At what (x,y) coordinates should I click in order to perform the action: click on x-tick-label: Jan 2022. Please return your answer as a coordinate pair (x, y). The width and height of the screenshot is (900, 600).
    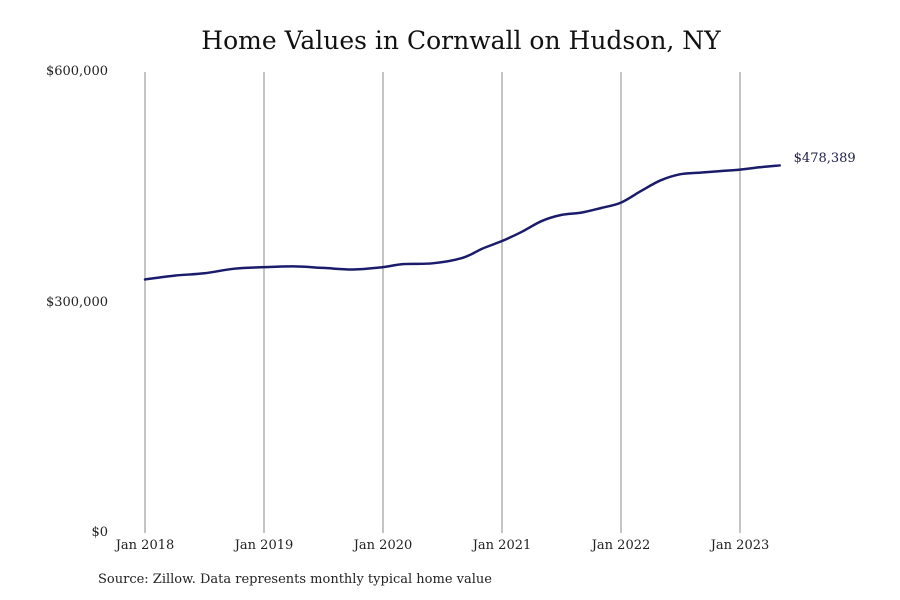
    Looking at the image, I should click on (621, 545).